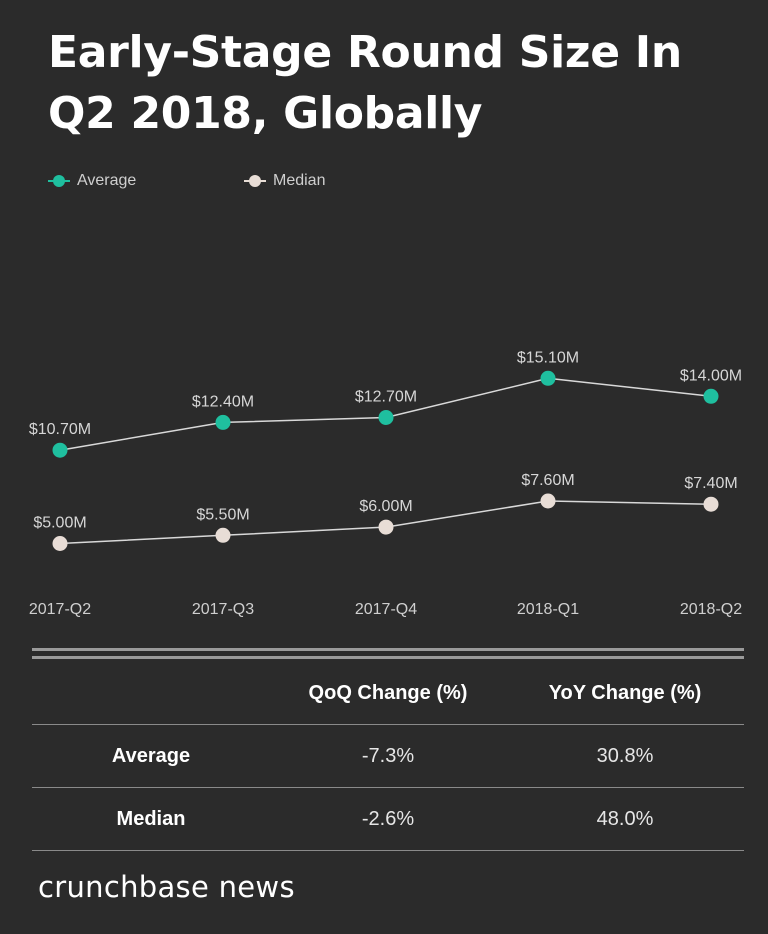 Image resolution: width=768 pixels, height=934 pixels. I want to click on data-label-median: $5.50M, so click(222, 514).